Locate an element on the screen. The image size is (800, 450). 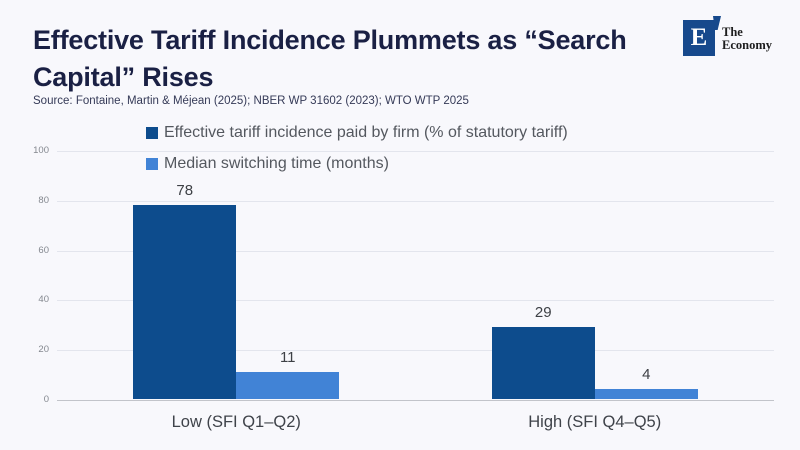
y-axis-tick-label: 40 is located at coordinates (43, 300).